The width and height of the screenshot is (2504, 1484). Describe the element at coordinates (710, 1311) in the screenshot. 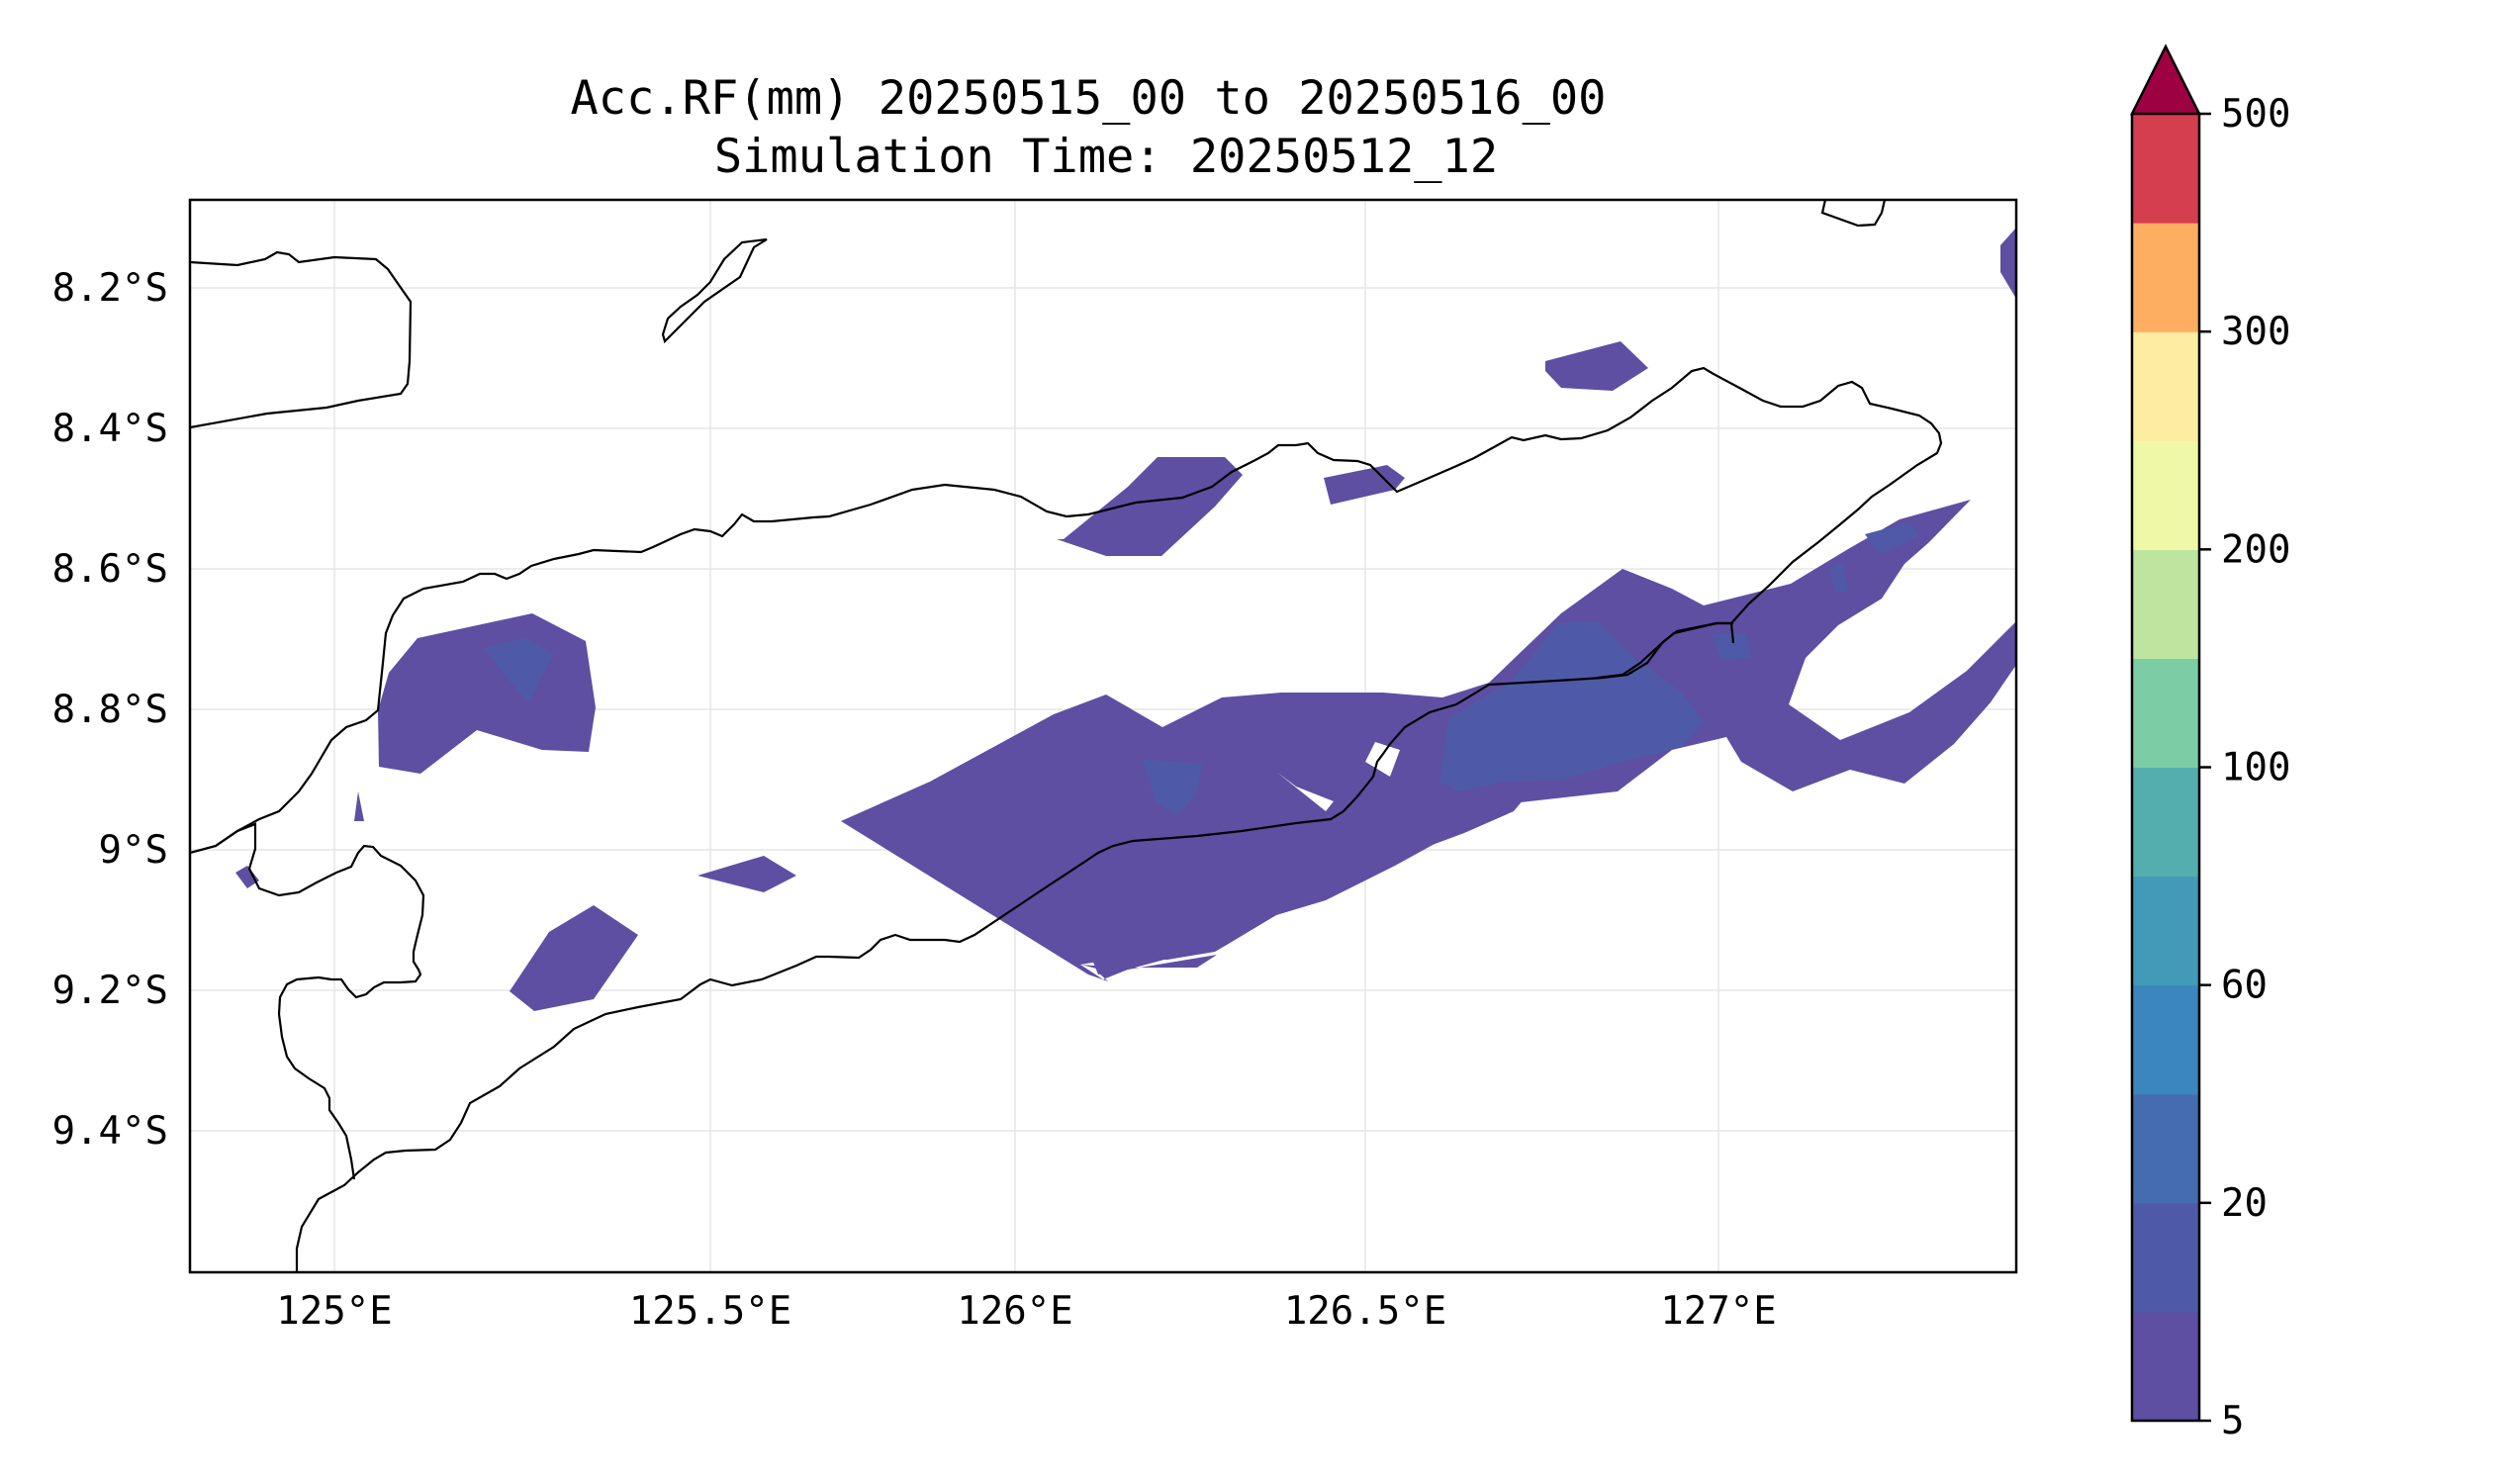

I see `x-tick-label: 125.5°E` at that location.